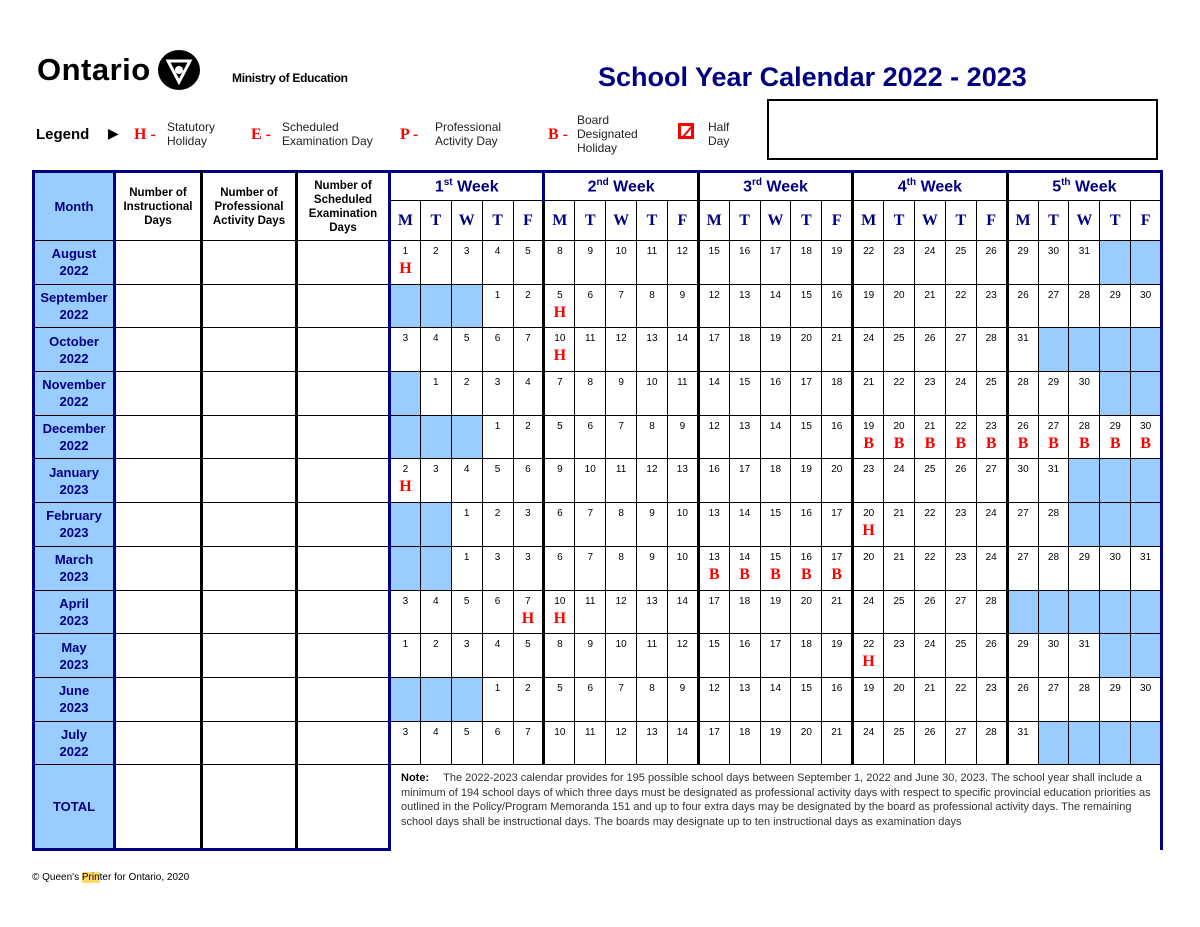  What do you see at coordinates (558, 134) in the screenshot?
I see `legend-code-b: B -` at bounding box center [558, 134].